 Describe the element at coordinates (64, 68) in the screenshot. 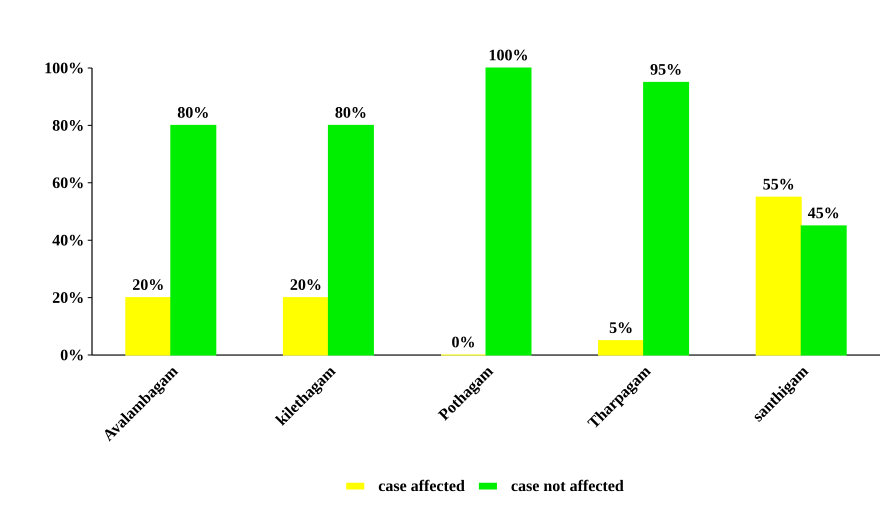

I see `y-tick-label: 100%` at that location.